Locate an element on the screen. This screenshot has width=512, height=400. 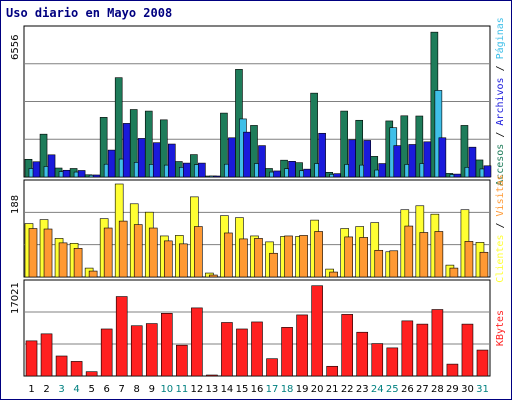
bar-páginas-day-28 is located at coordinates (438, 134).